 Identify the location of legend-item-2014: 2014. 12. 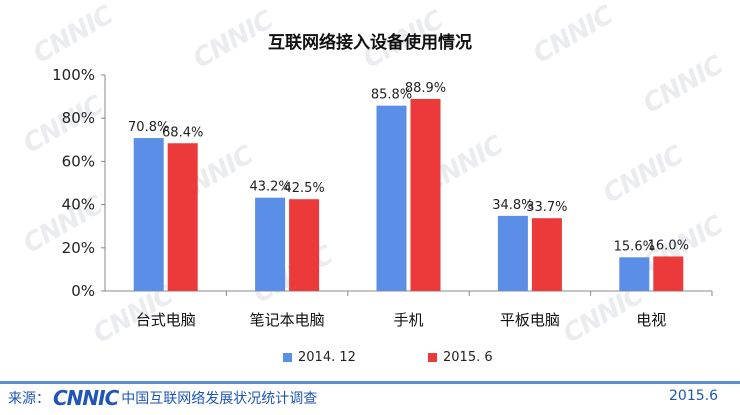
(319, 357).